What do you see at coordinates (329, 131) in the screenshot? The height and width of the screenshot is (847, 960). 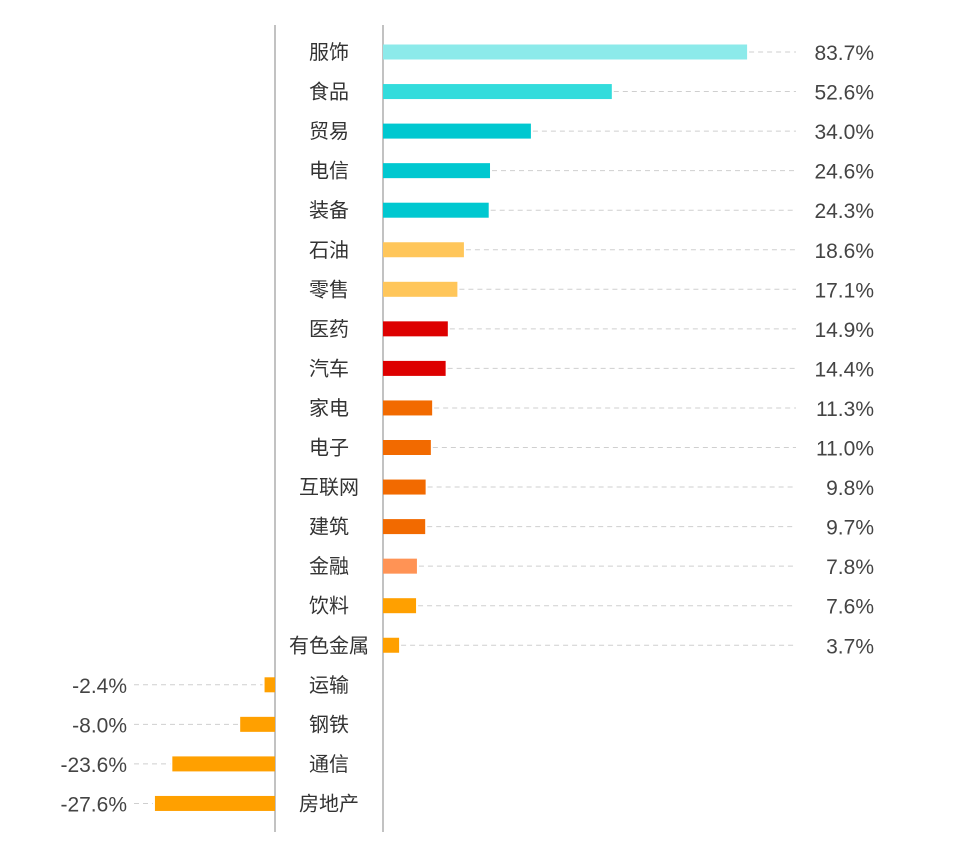 I see `category-label: 贸易` at bounding box center [329, 131].